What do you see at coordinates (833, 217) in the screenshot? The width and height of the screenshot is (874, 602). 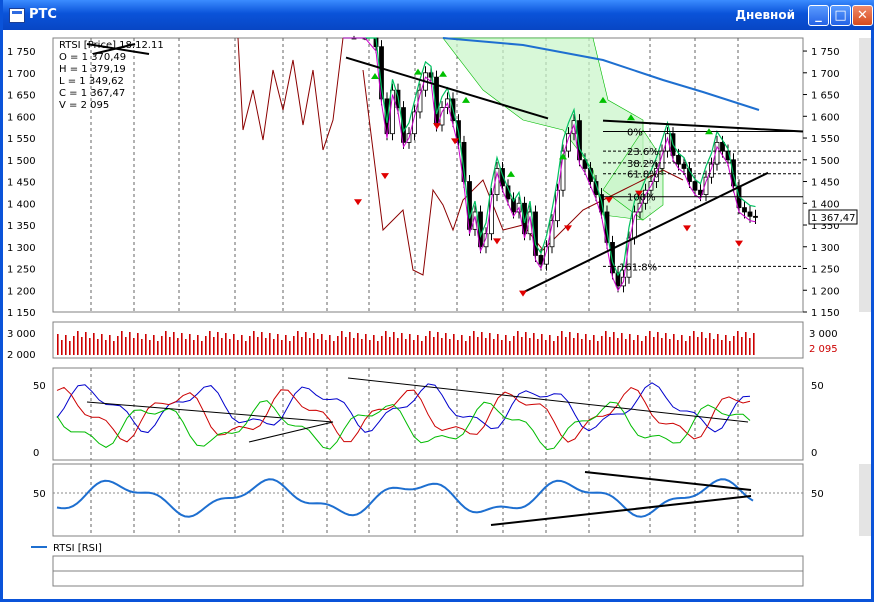 I see `last-price-box` at bounding box center [833, 217].